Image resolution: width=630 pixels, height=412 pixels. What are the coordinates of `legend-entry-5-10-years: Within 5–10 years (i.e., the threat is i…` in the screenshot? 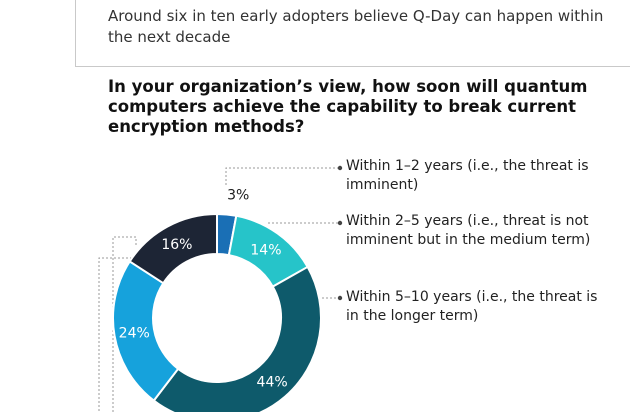 It's located at (472, 306).